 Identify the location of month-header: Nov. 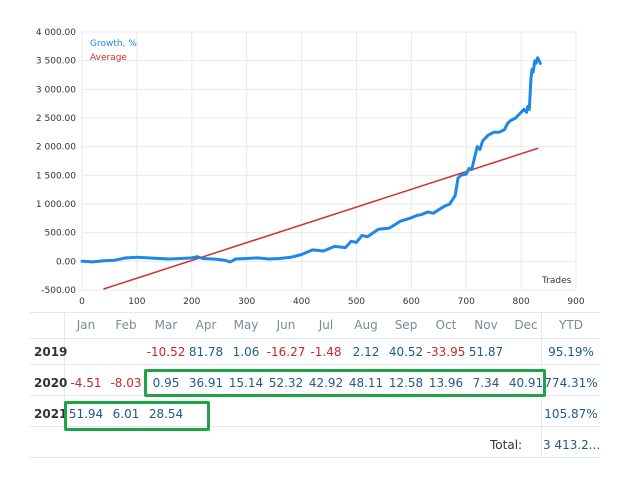
(486, 325).